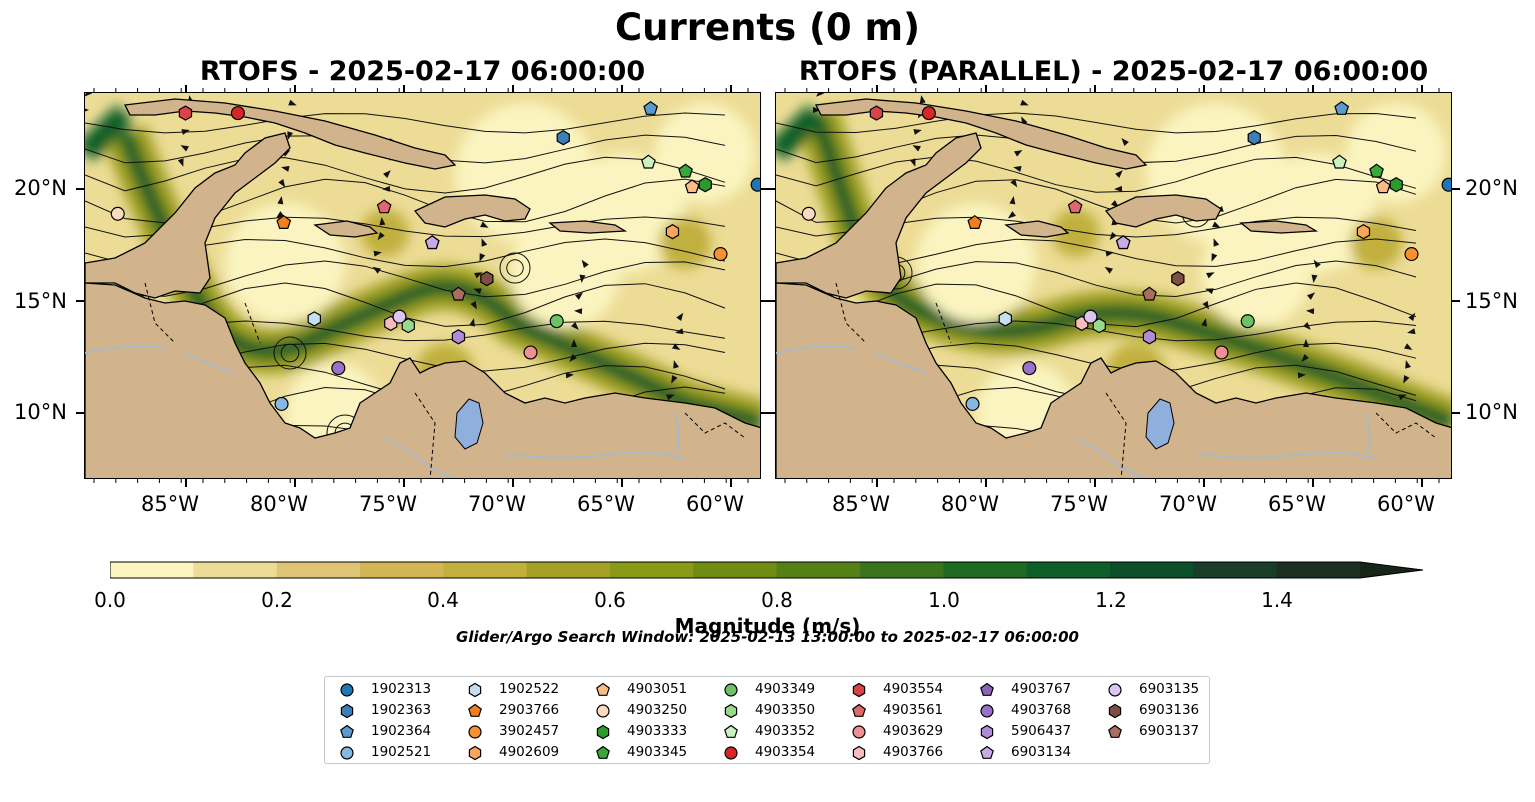  I want to click on lon-label-70w-left: 70°W, so click(497, 504).